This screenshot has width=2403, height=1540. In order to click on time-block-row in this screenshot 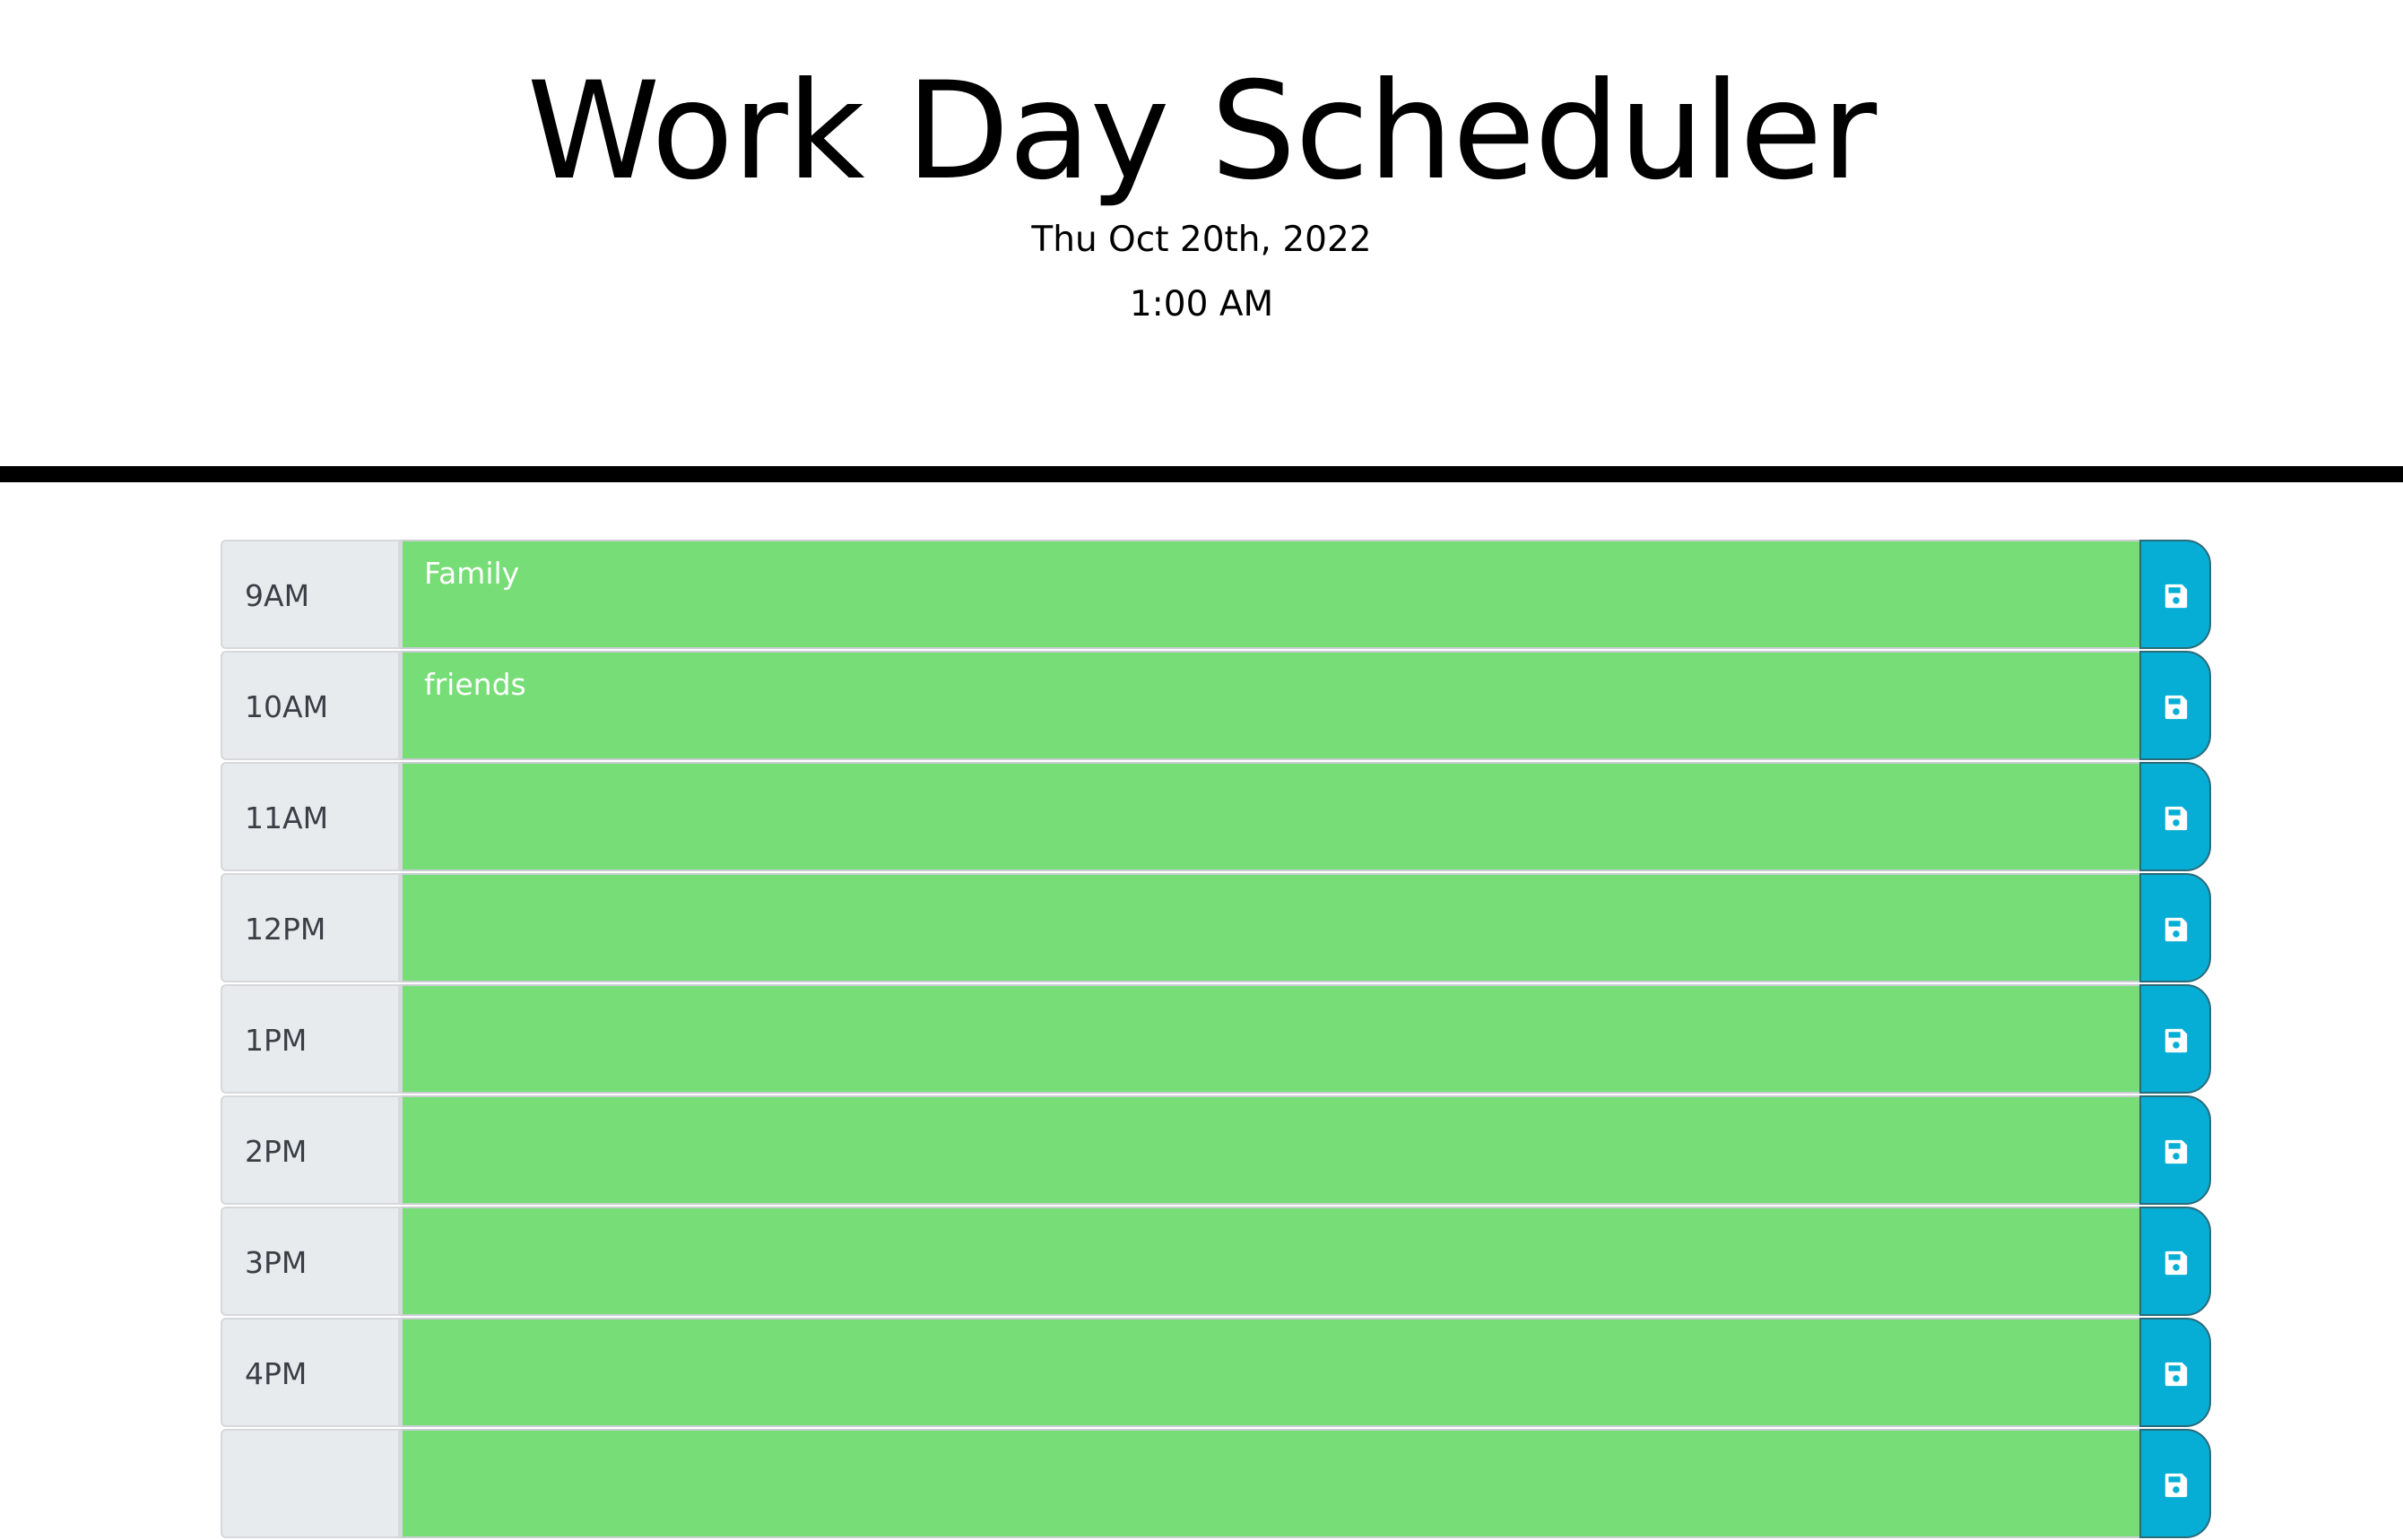, I will do `click(1216, 1484)`.